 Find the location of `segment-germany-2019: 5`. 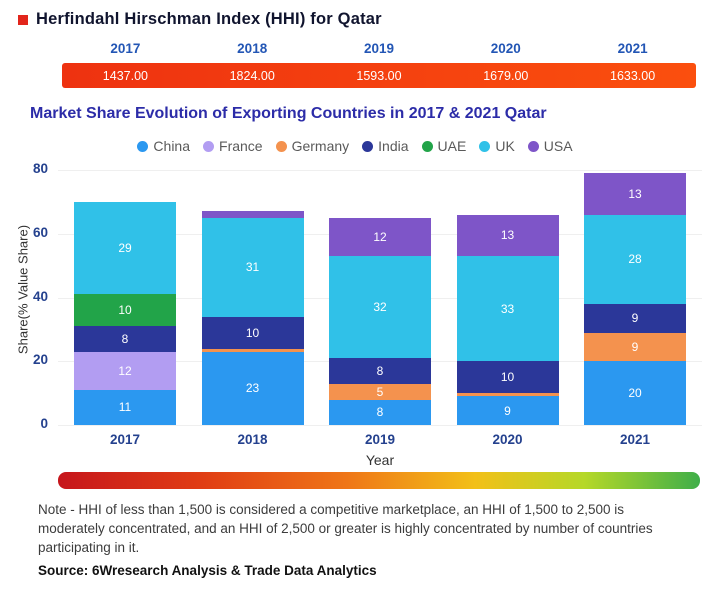

segment-germany-2019: 5 is located at coordinates (380, 391).